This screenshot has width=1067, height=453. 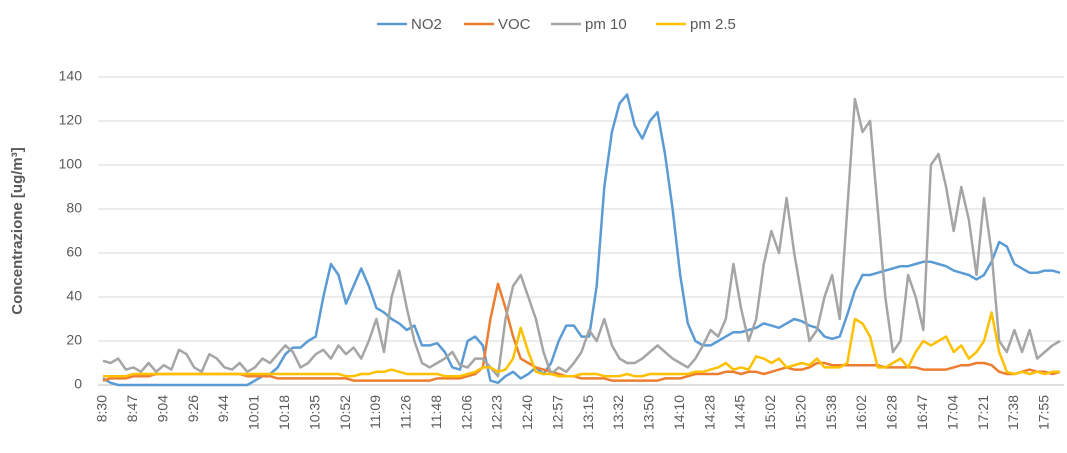 I want to click on x-tick-label: 8:30, so click(x=102, y=408).